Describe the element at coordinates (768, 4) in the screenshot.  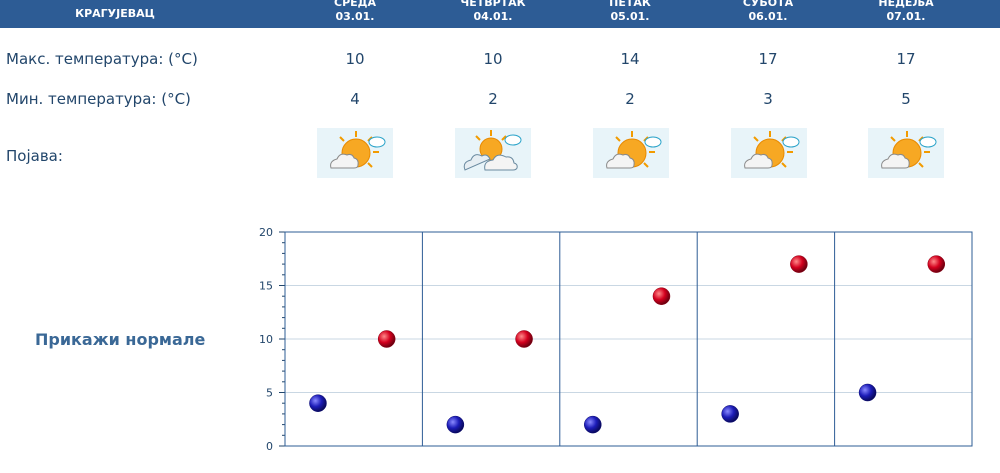
I see `day-name: СУБОТА` at that location.